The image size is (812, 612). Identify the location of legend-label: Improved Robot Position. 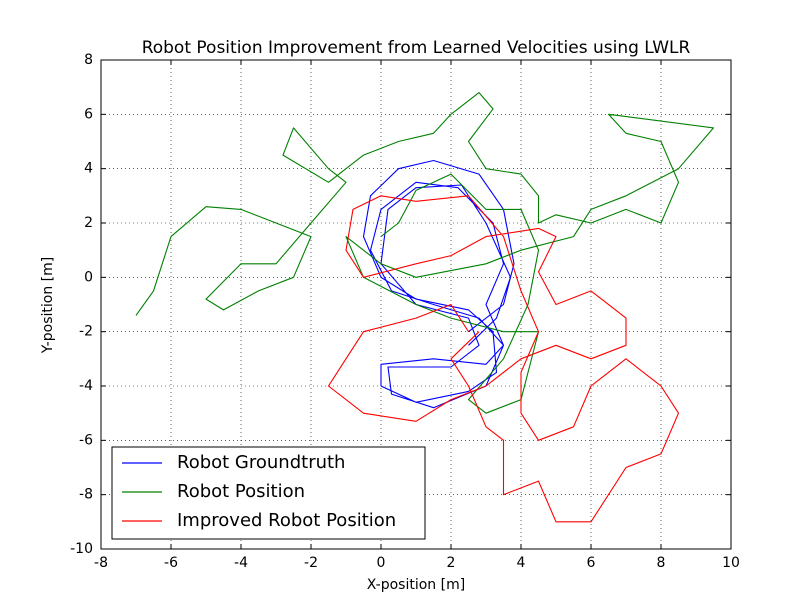
(286, 520).